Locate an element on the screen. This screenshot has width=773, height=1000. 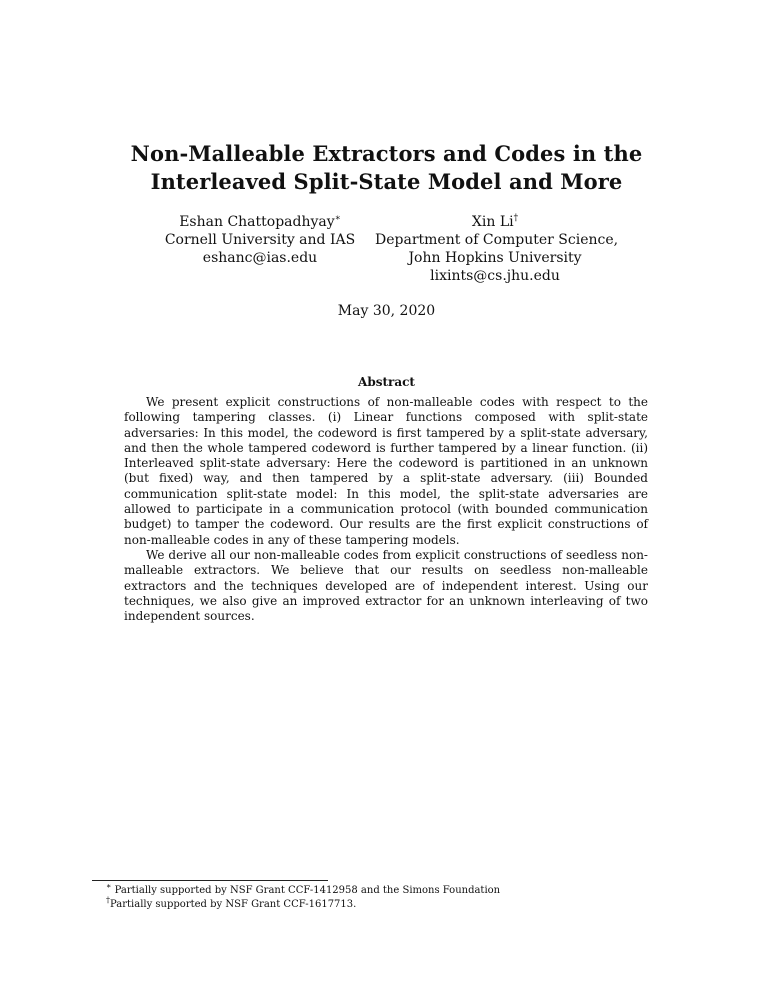
paper-date: May 30, 2020 is located at coordinates (386, 311).